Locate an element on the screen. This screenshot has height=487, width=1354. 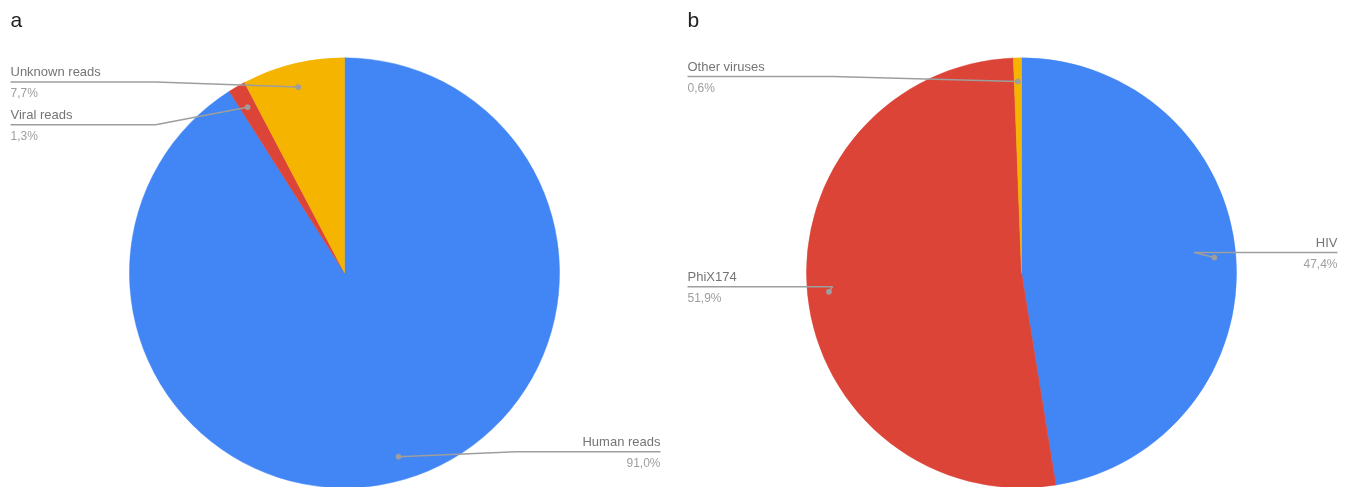
data-label: 1,3% is located at coordinates (24, 135).